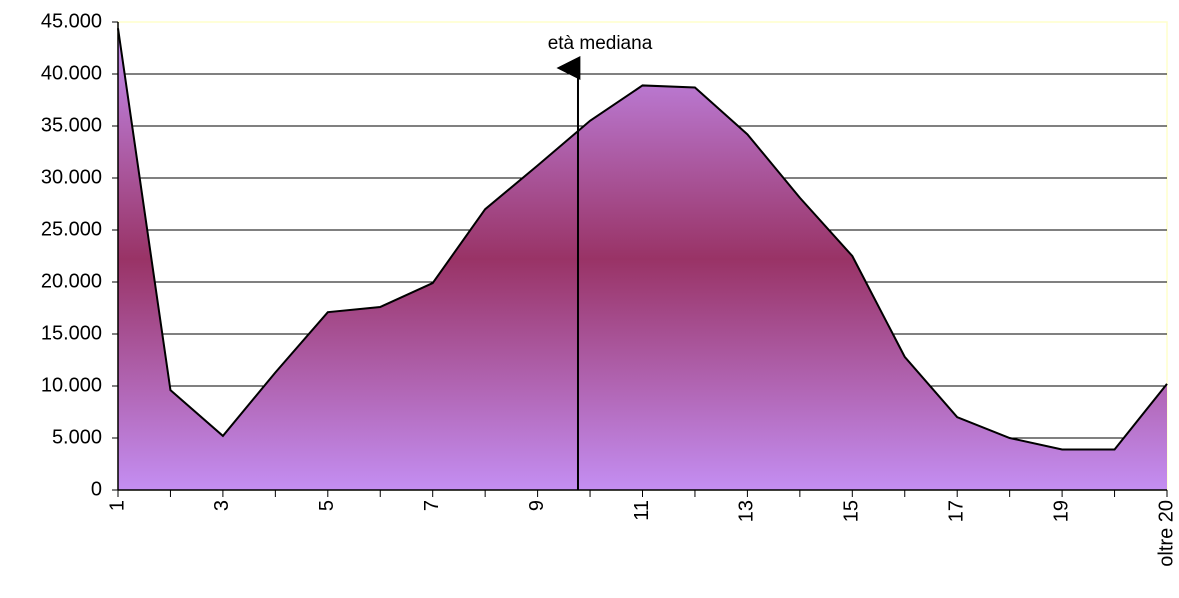 This screenshot has width=1179, height=598. I want to click on y-tick-label: 35.000, so click(71, 125).